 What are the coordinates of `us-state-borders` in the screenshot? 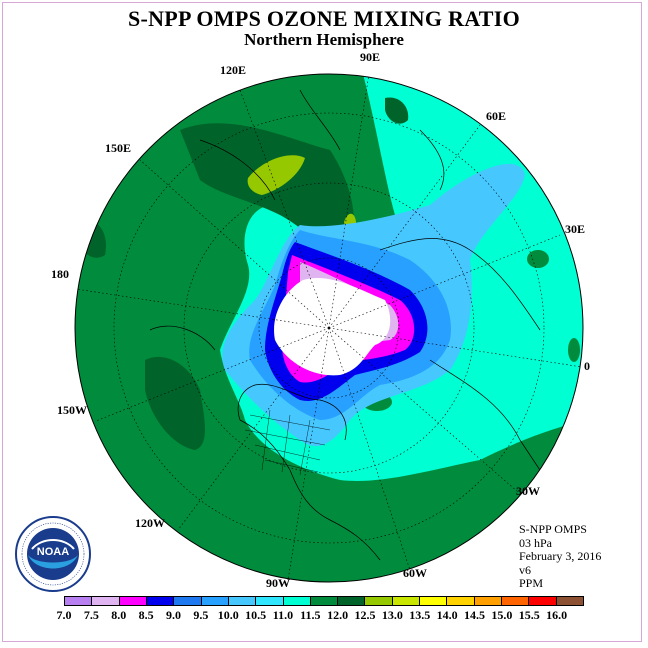 It's located at (287, 442).